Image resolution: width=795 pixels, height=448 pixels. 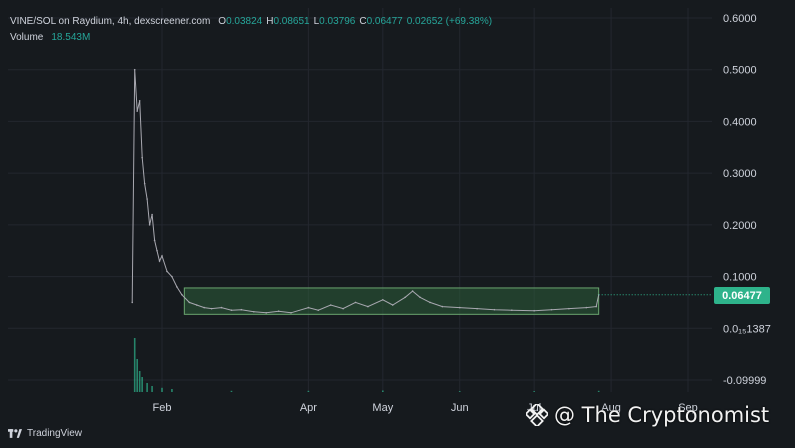 I want to click on y-tick-label: -0.09999, so click(x=744, y=381).